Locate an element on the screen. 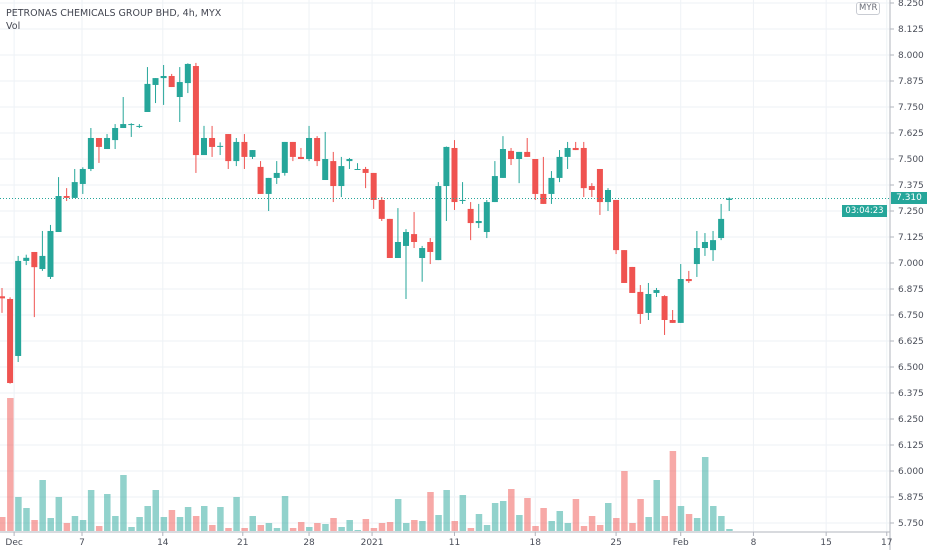 This screenshot has width=932, height=550. price-tick-label: 6.375 is located at coordinates (911, 394).